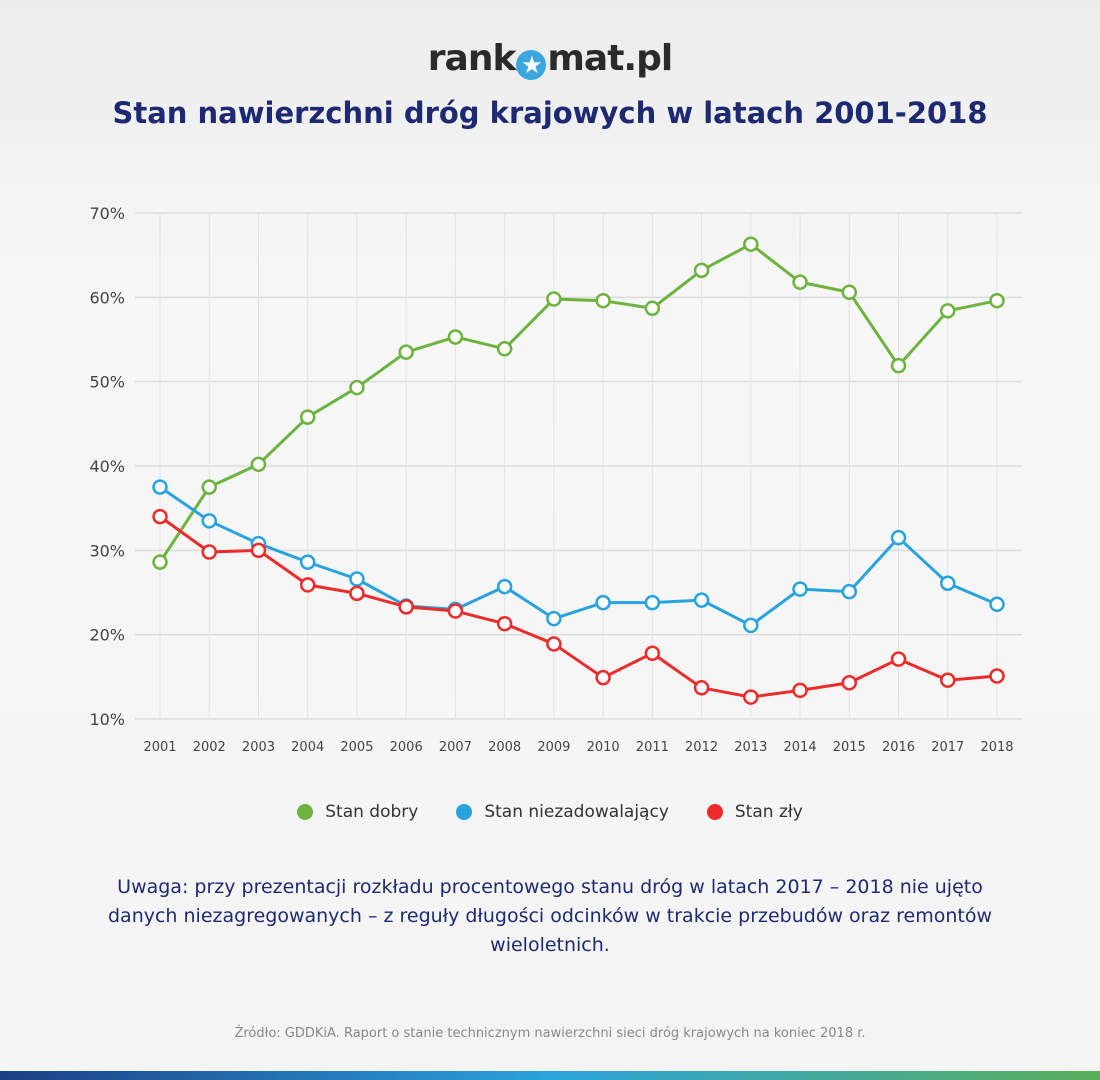 Image resolution: width=1100 pixels, height=1080 pixels. Describe the element at coordinates (504, 747) in the screenshot. I see `x-tick-label: 2008` at that location.